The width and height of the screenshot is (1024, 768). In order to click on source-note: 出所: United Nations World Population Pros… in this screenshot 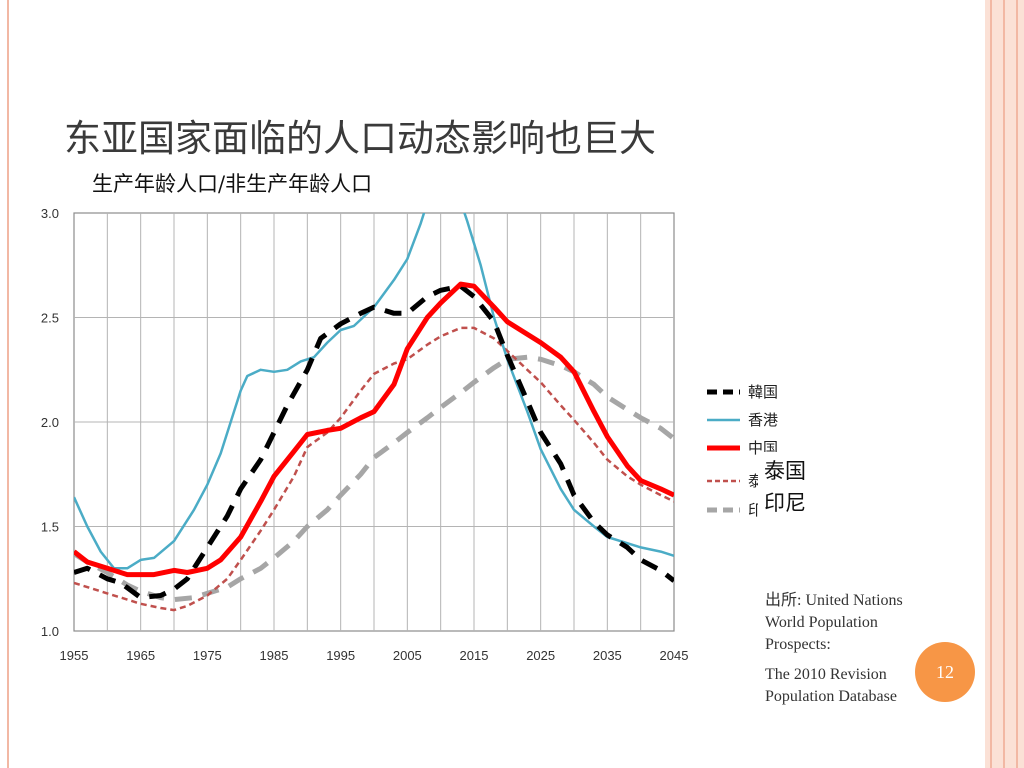, I will do `click(834, 649)`.